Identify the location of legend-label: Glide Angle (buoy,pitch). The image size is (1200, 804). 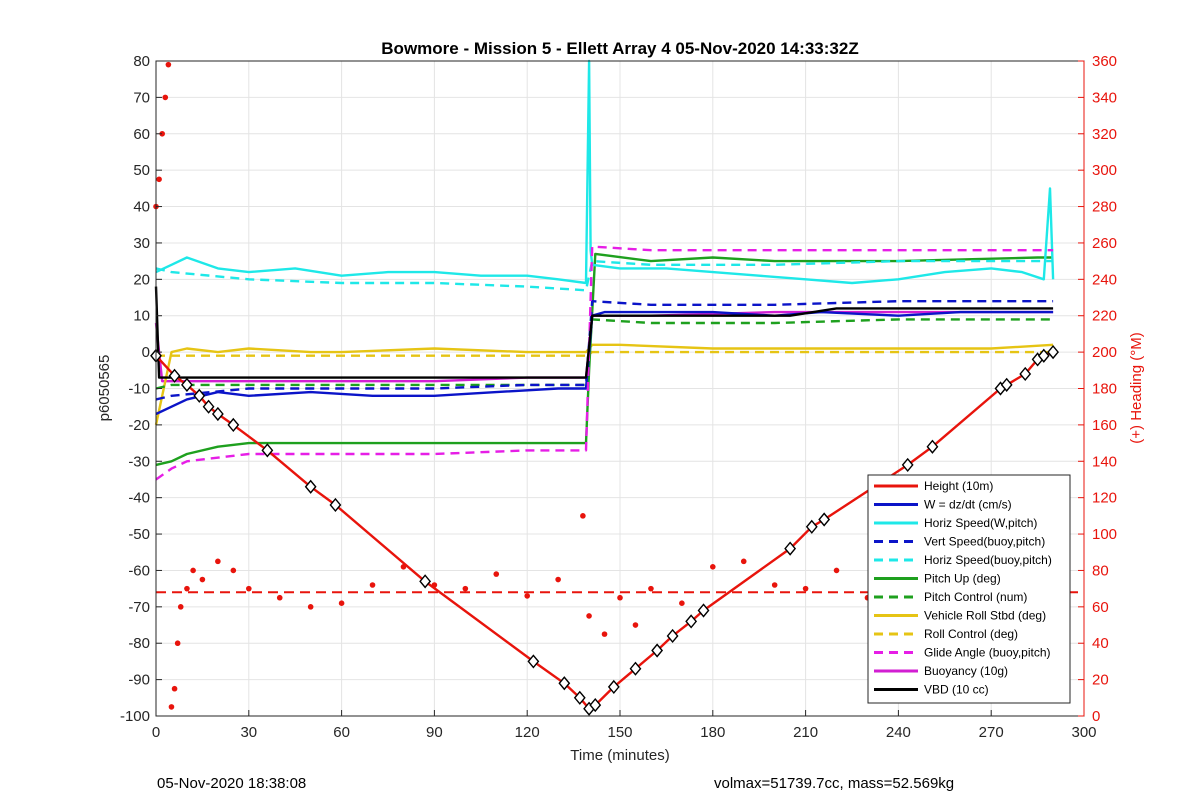
(987, 653).